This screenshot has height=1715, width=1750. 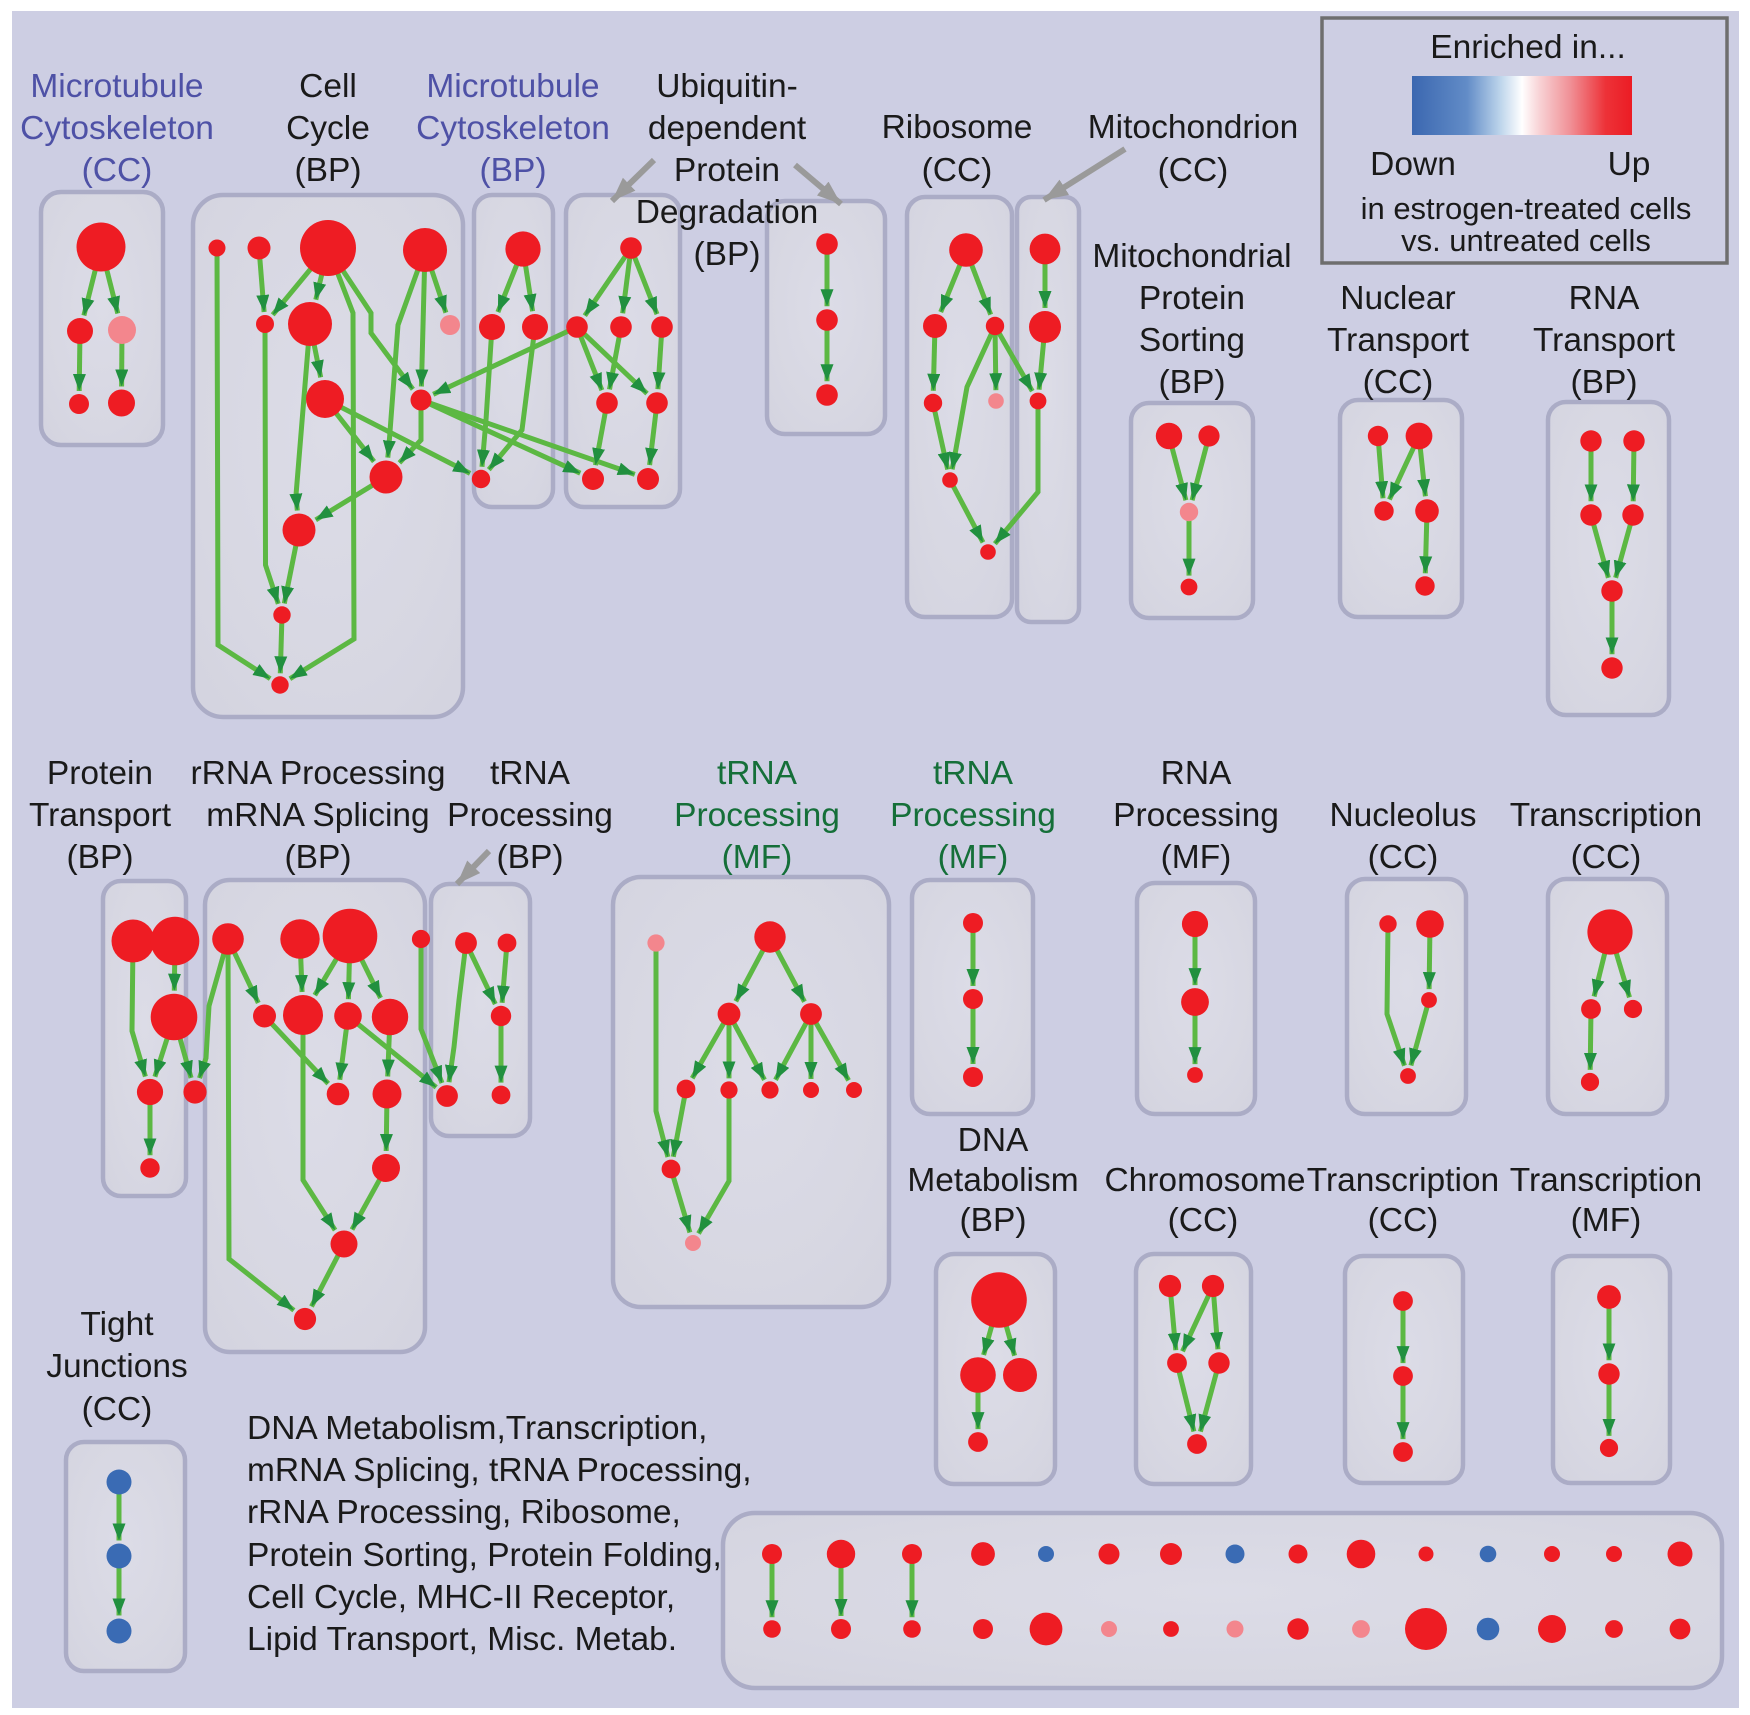 What do you see at coordinates (317, 815) in the screenshot?
I see `svg-text: mRNA Splicing` at bounding box center [317, 815].